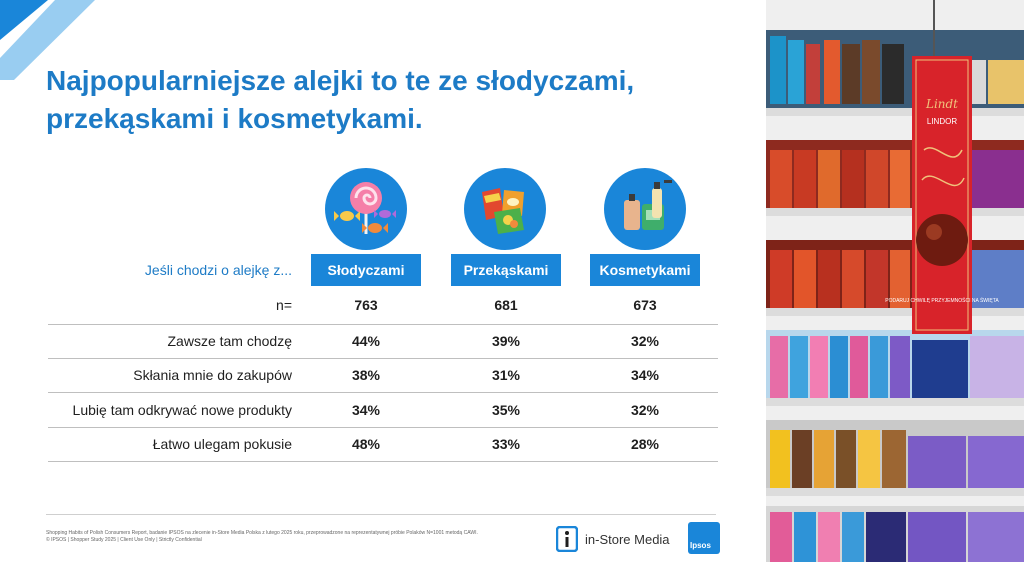 Image resolution: width=1024 pixels, height=562 pixels. Describe the element at coordinates (645, 209) in the screenshot. I see `cosmetics-icon` at that location.